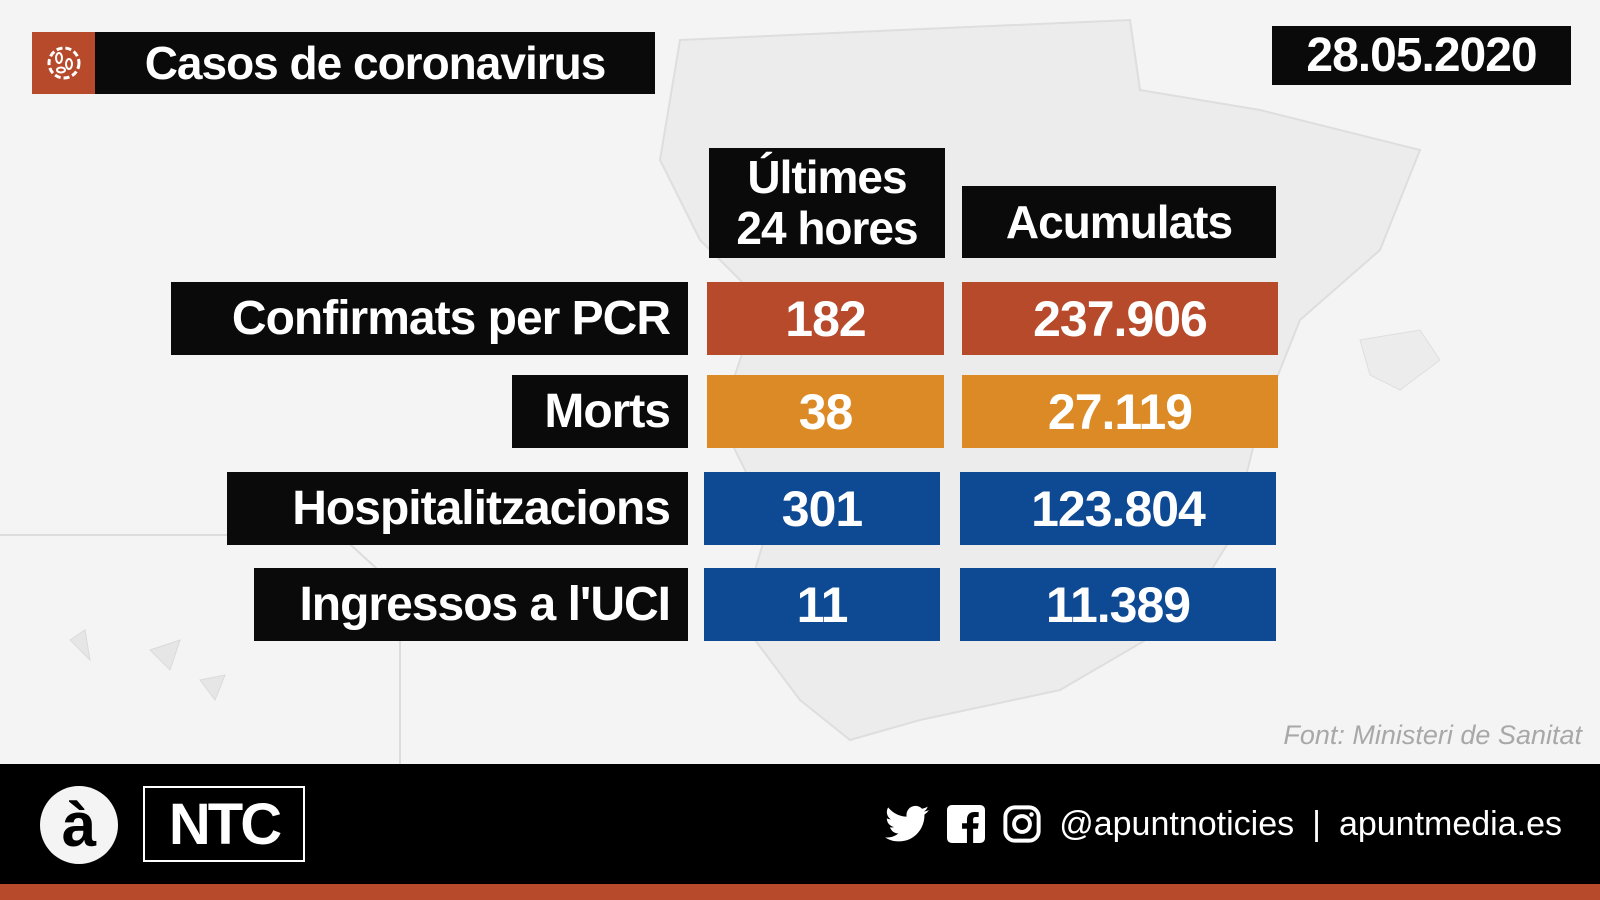 This screenshot has height=900, width=1600. What do you see at coordinates (825, 411) in the screenshot?
I see `row-value-last-24h: 38` at bounding box center [825, 411].